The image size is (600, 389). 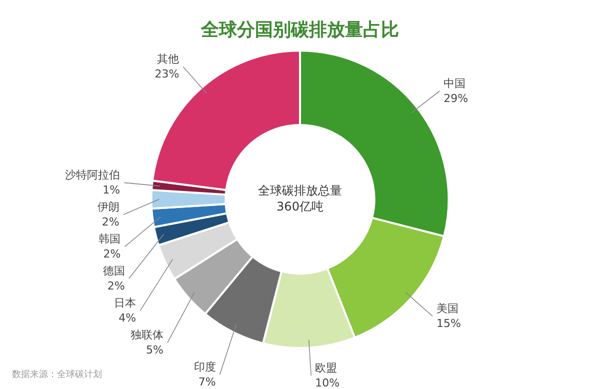 I want to click on slice-label: 日本, so click(x=125, y=303).